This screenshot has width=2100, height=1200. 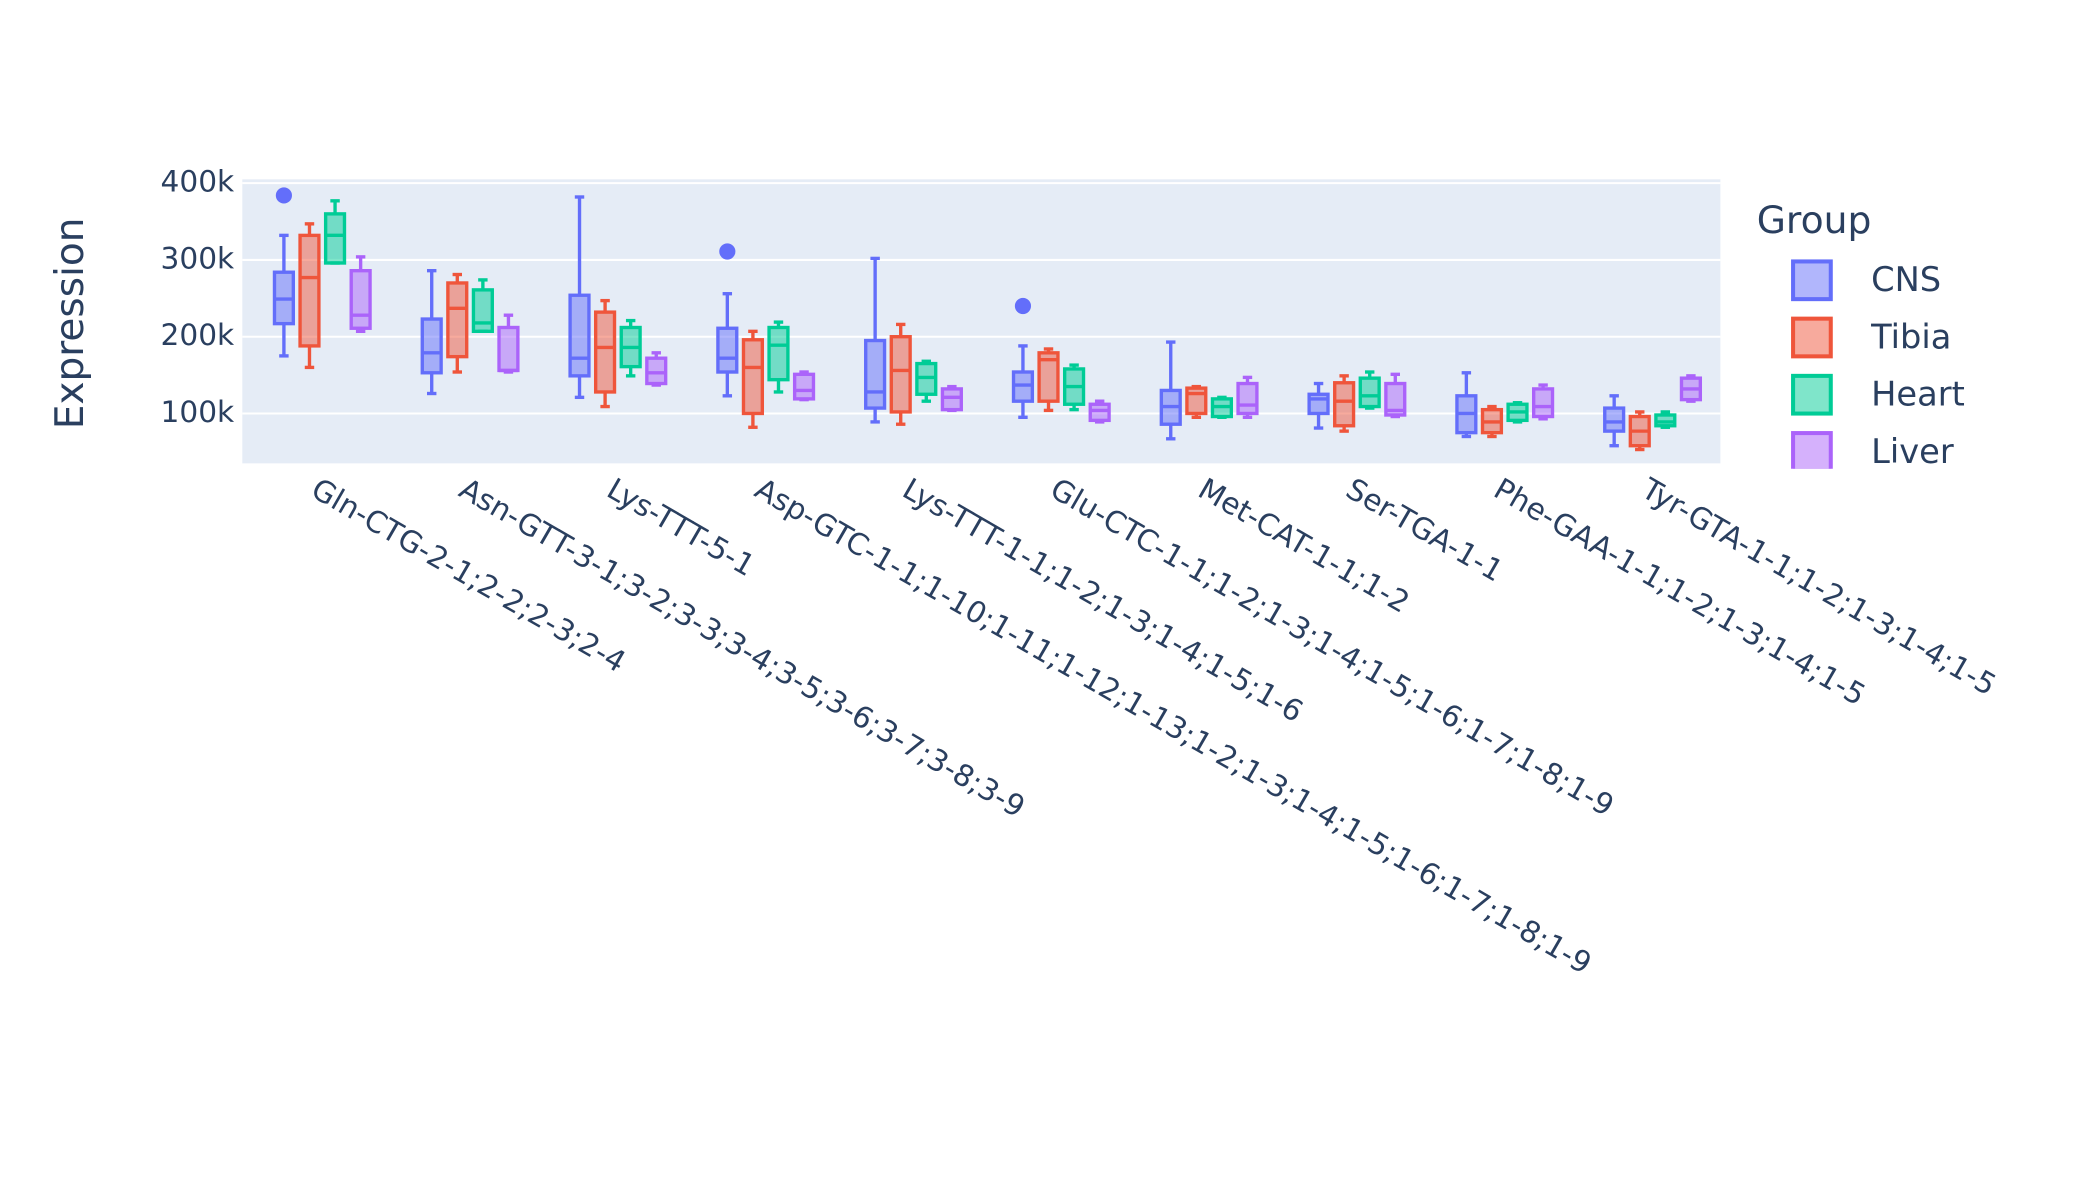 What do you see at coordinates (1910, 336) in the screenshot?
I see `legend-label: Tibia` at bounding box center [1910, 336].